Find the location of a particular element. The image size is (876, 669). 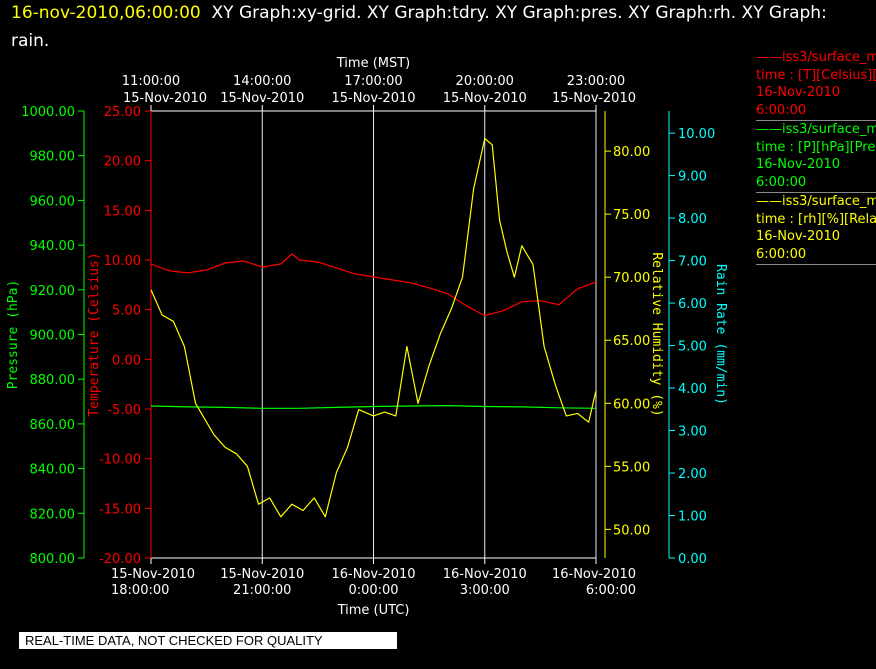

pressure-tick-label: 880.00 is located at coordinates (53, 380).